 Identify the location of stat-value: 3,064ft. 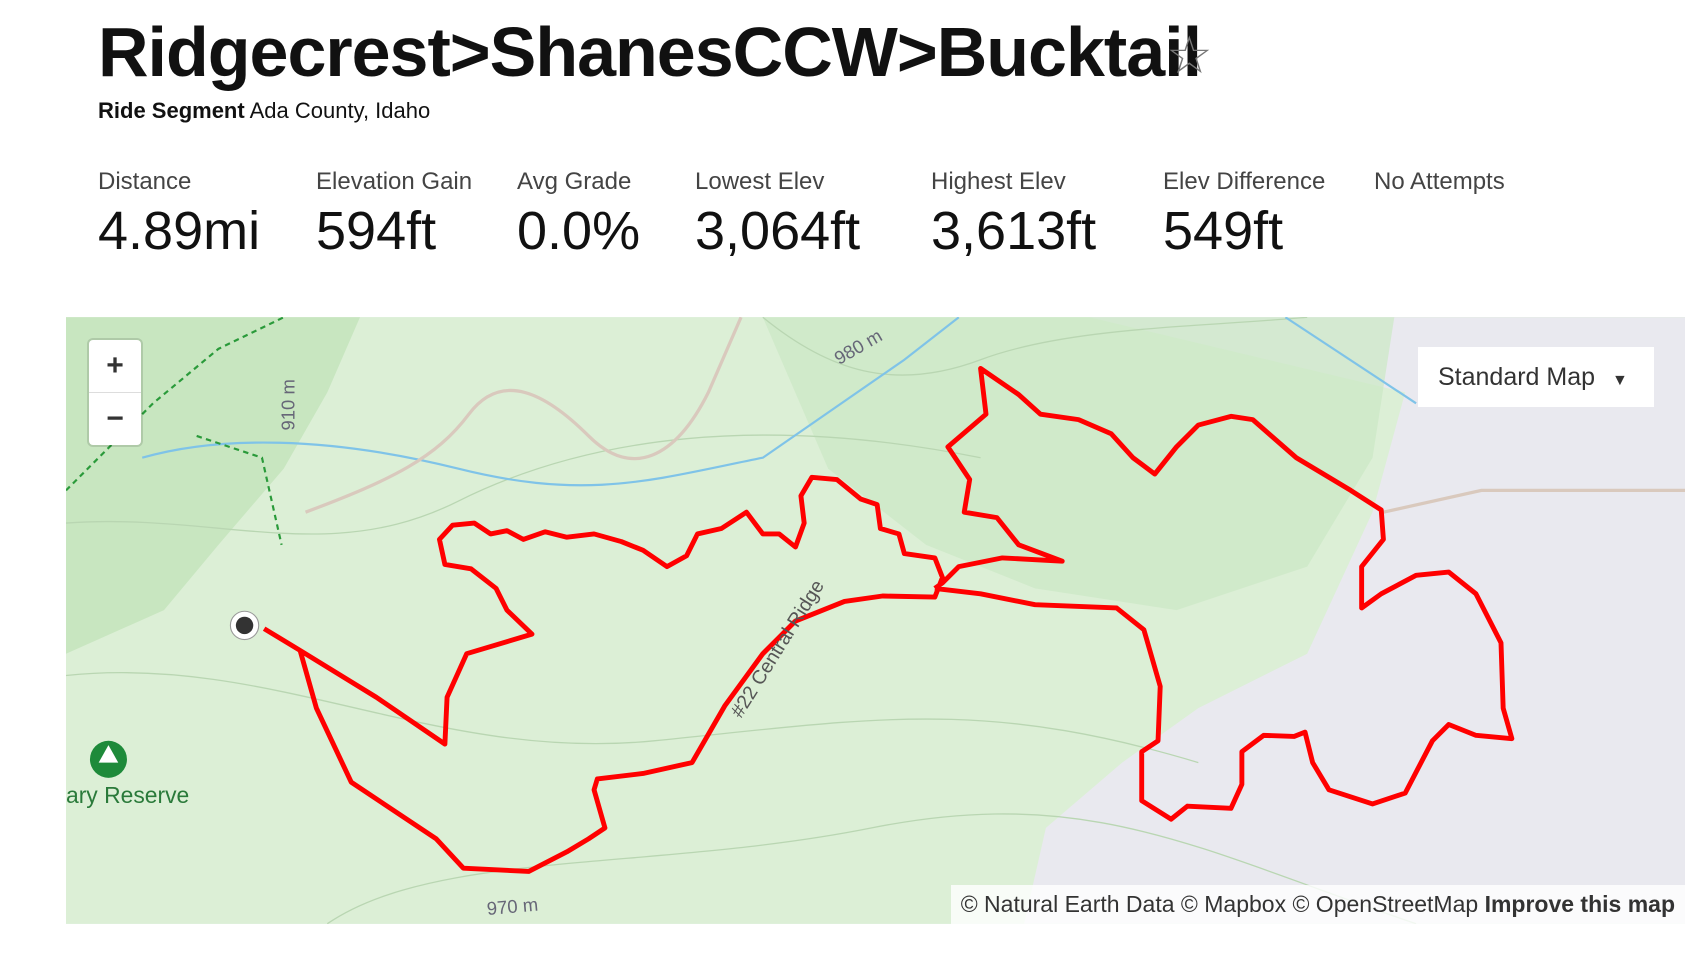
(778, 231).